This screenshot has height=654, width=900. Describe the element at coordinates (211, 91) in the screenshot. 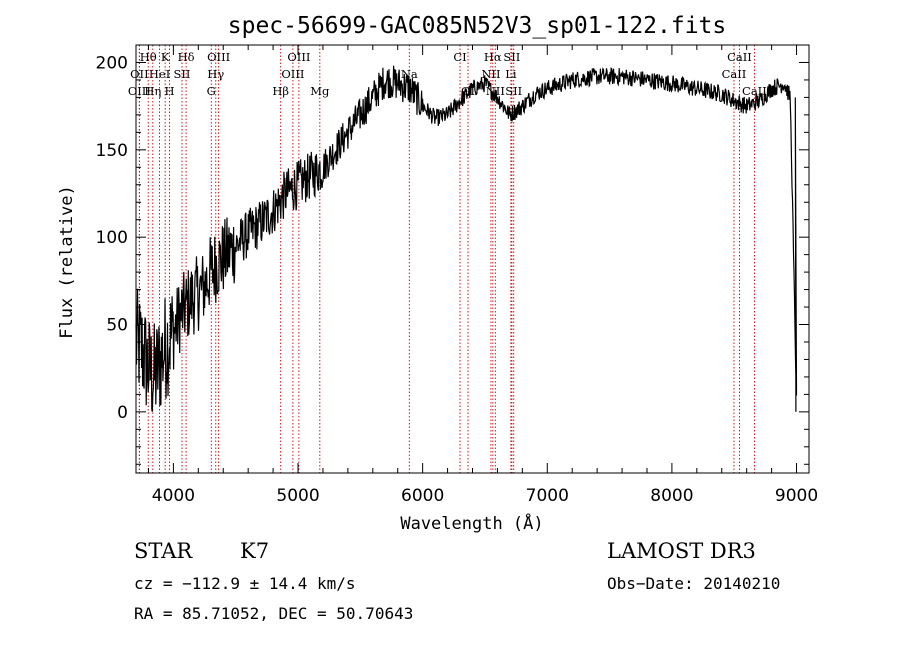

I see `spectral-line-label: G` at that location.